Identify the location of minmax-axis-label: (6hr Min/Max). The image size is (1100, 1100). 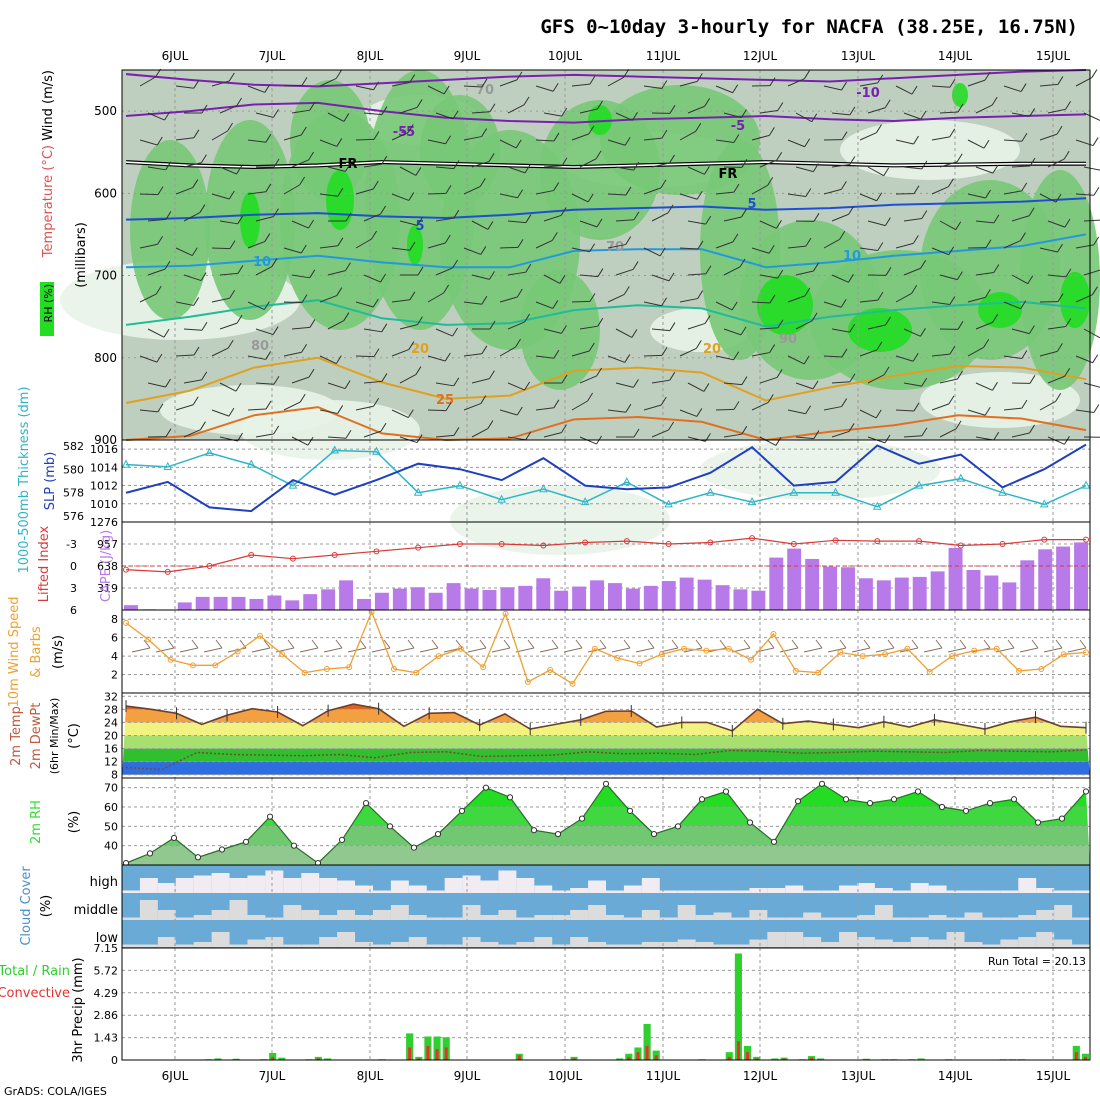
(54, 736).